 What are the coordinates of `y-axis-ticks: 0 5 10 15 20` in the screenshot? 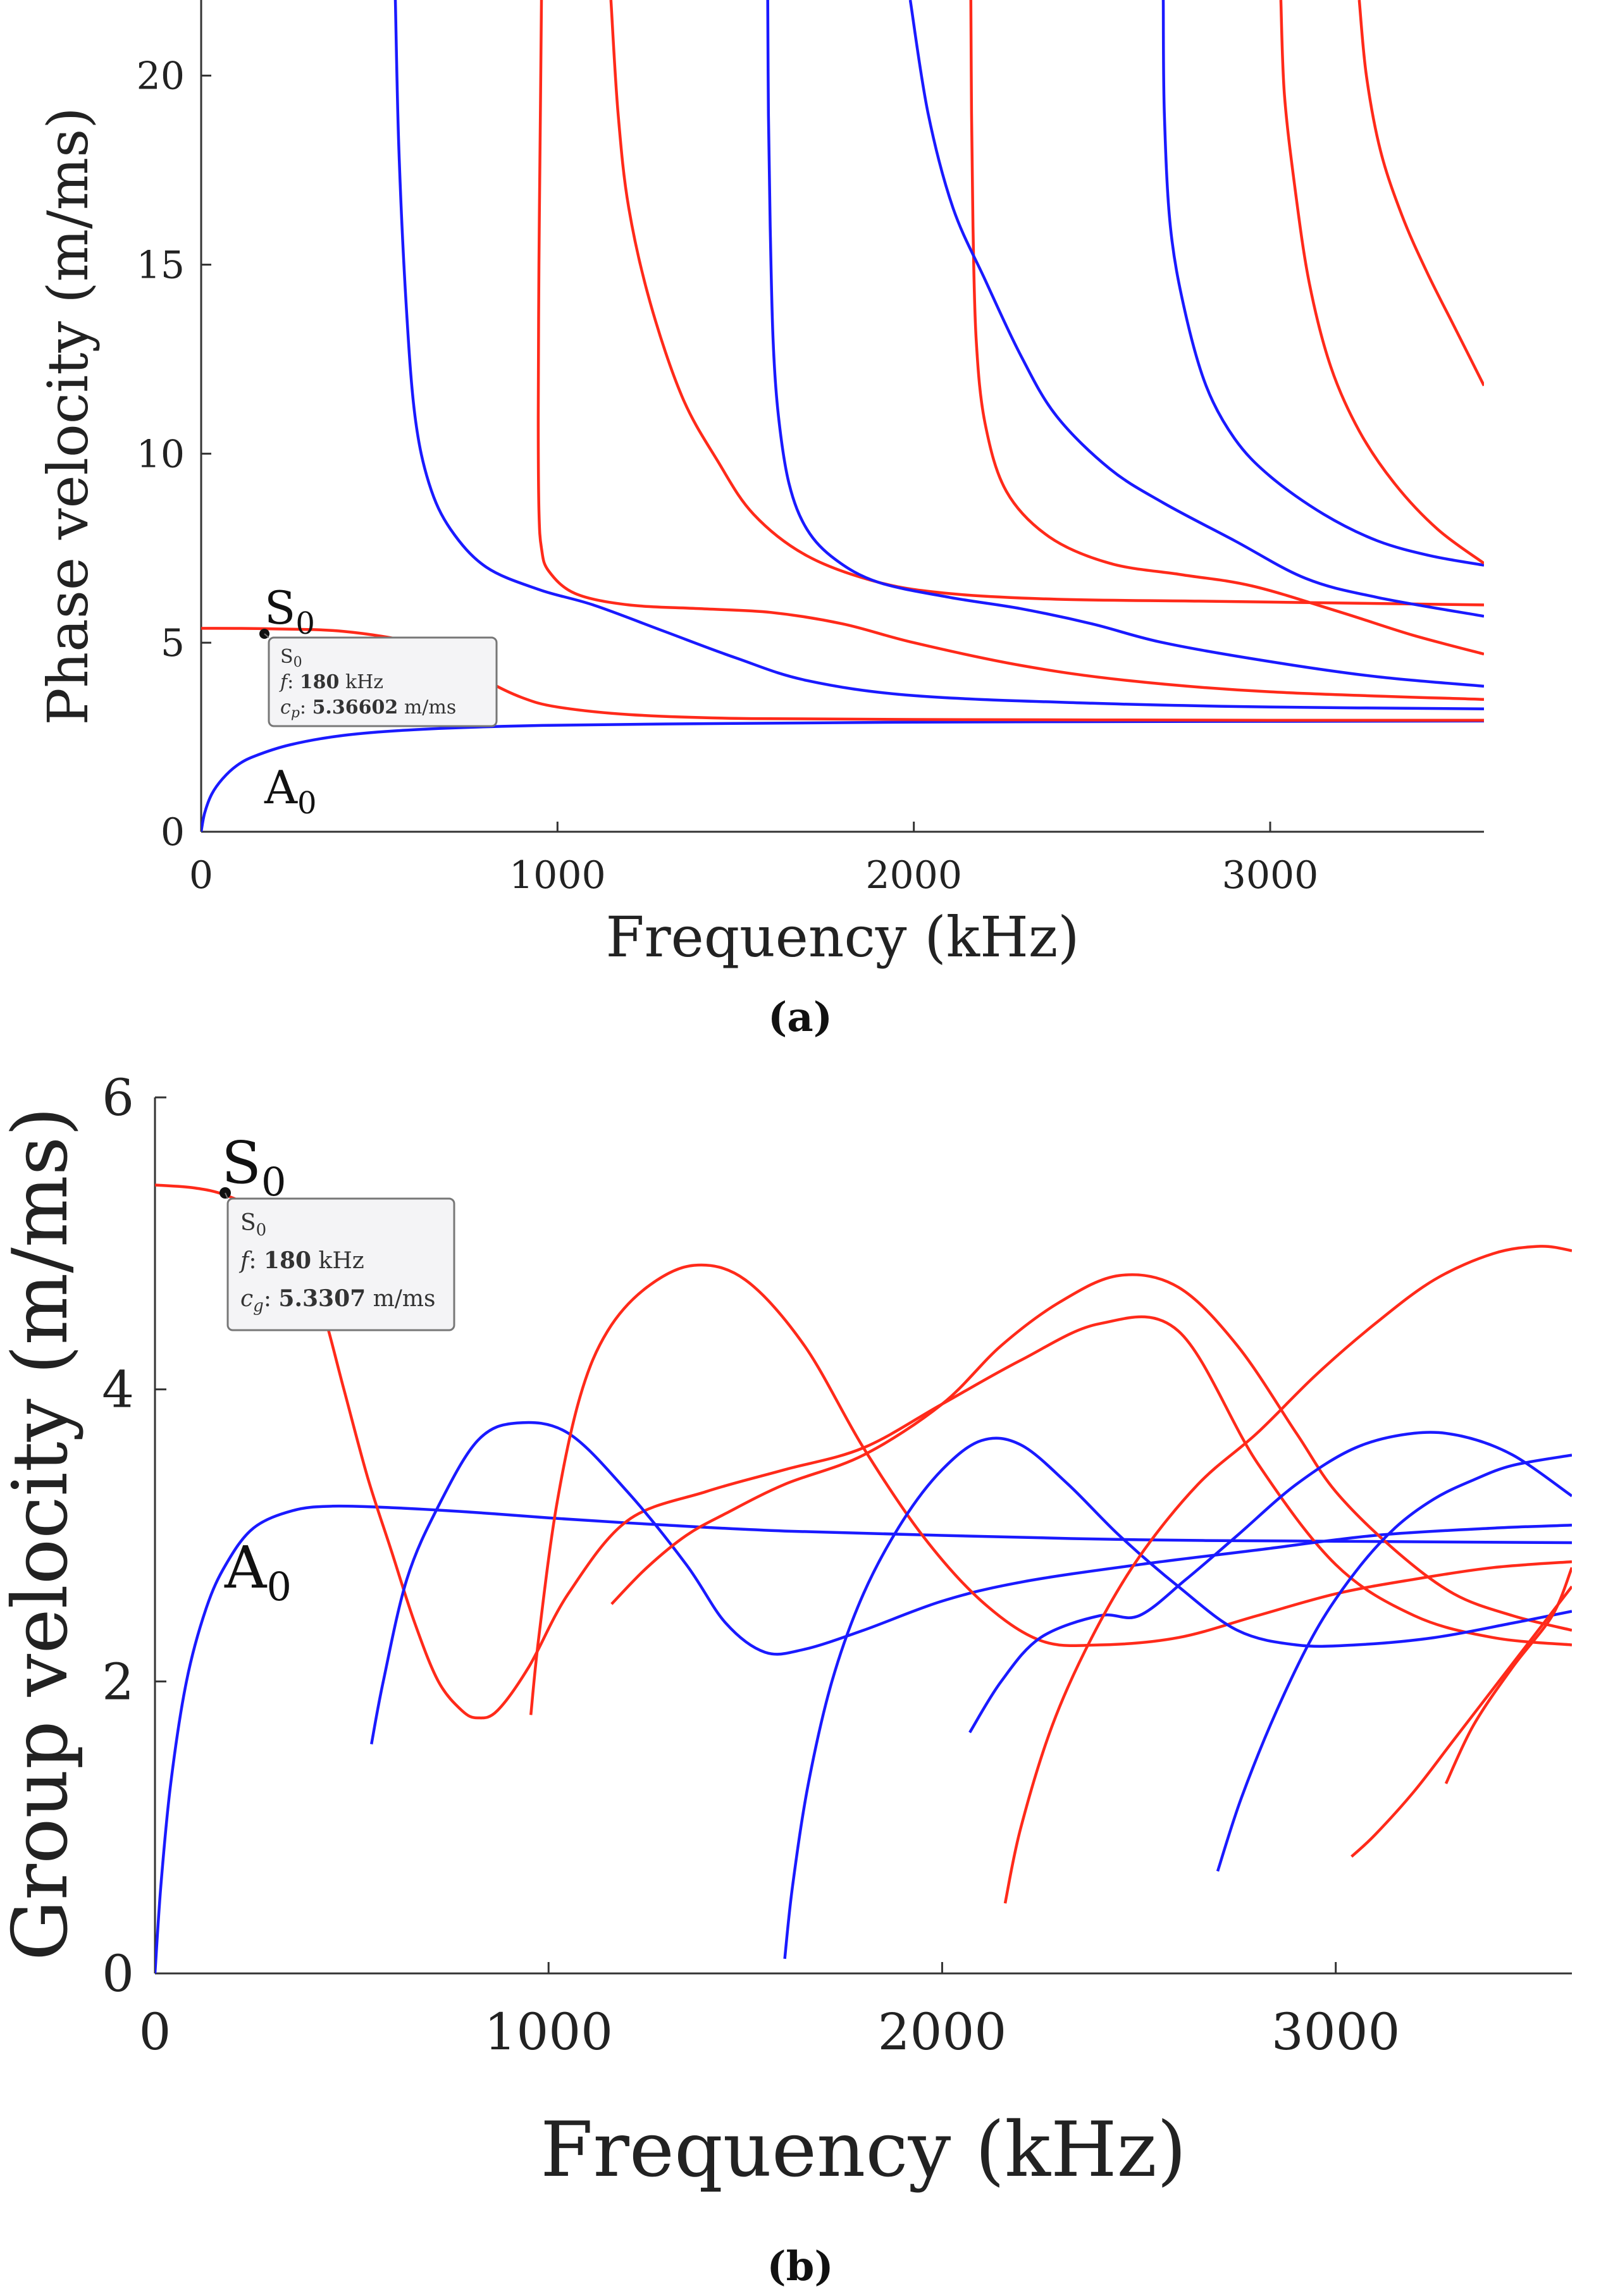 It's located at (174, 454).